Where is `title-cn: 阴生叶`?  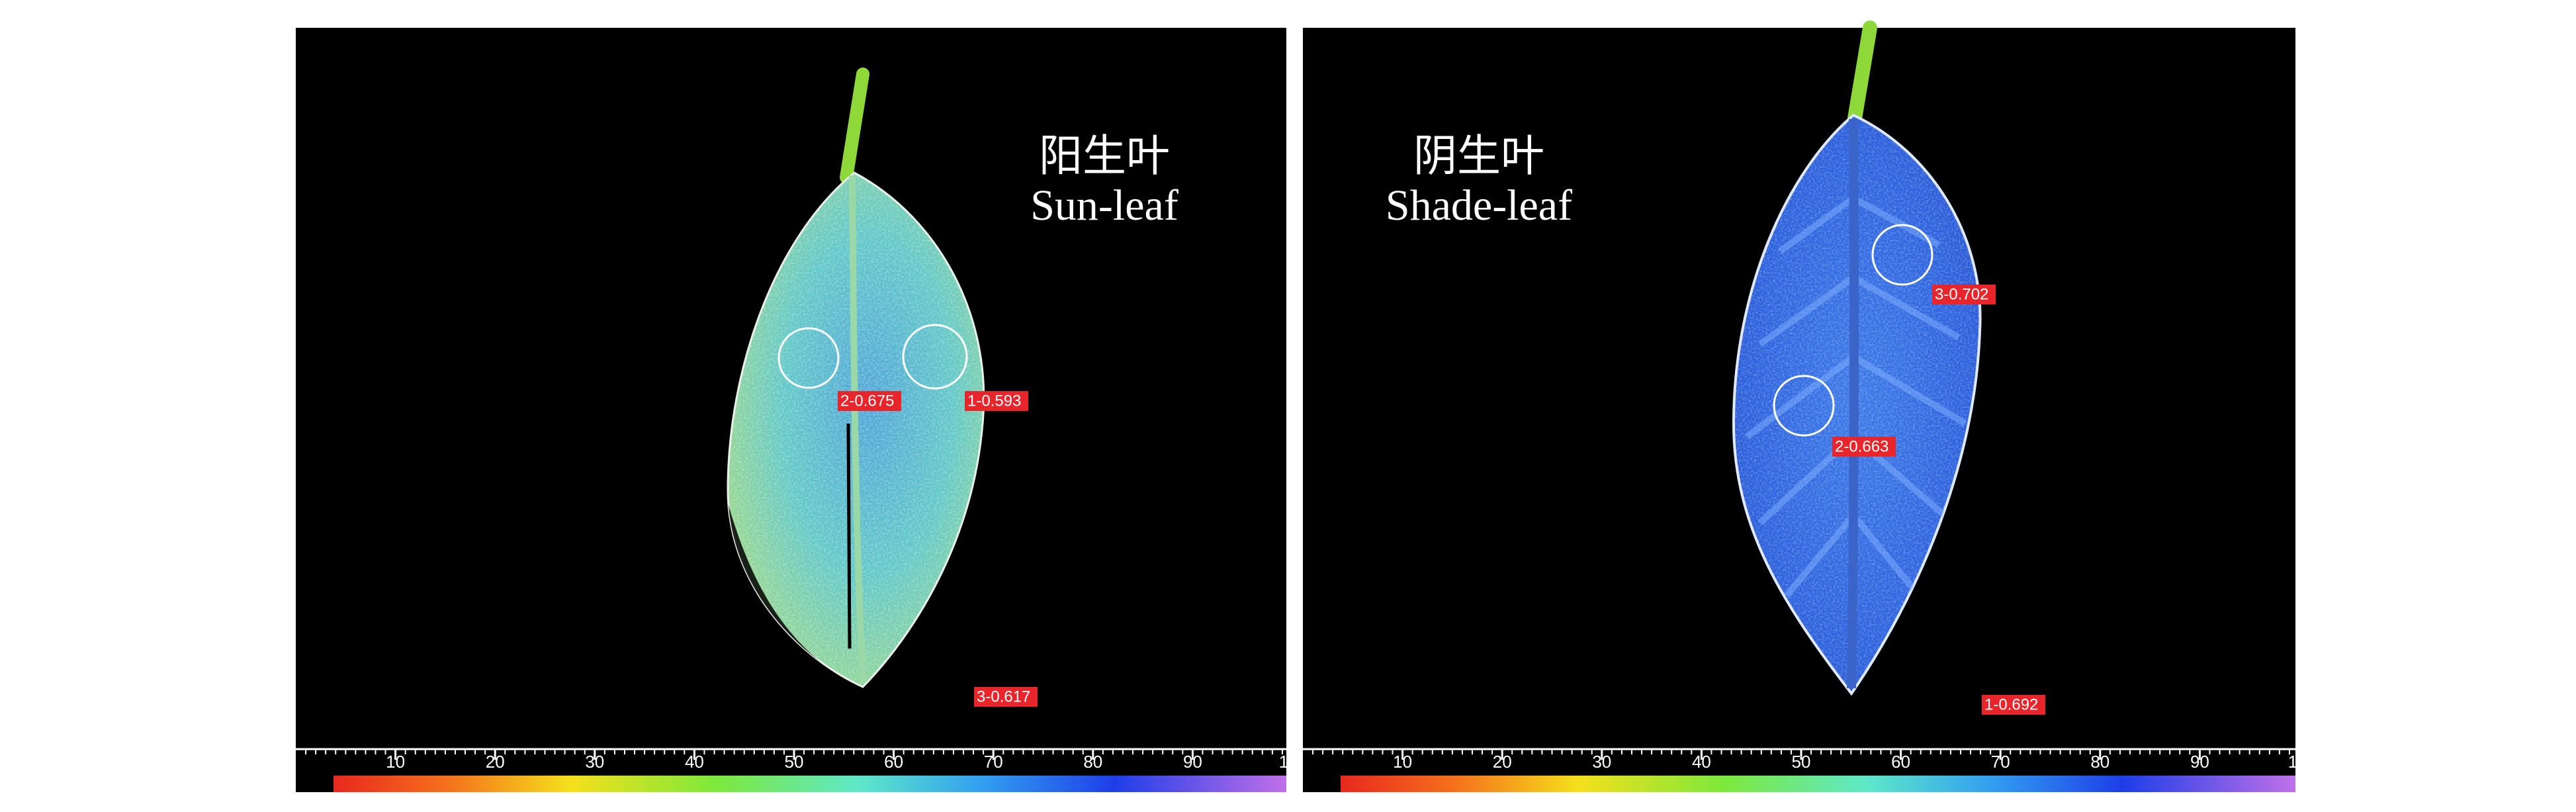
title-cn: 阴生叶 is located at coordinates (1478, 156).